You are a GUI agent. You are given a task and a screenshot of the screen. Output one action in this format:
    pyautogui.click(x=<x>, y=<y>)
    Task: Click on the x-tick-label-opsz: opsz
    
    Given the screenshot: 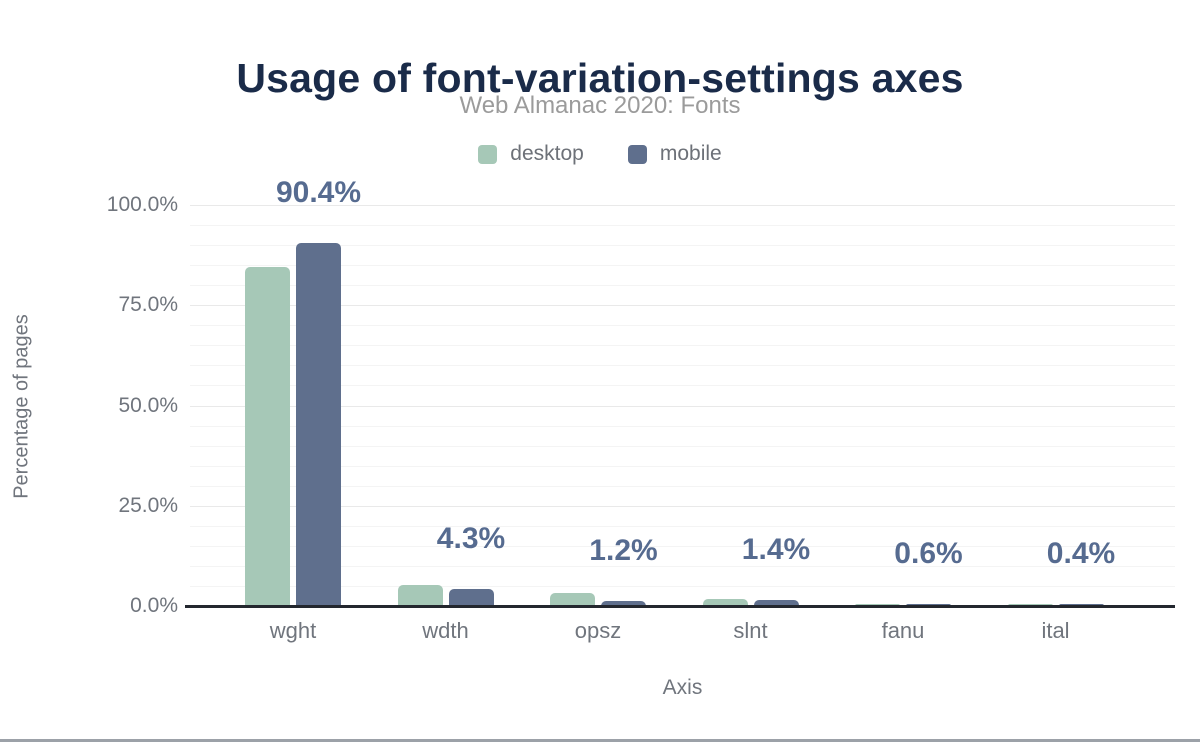 What is the action you would take?
    pyautogui.click(x=598, y=630)
    